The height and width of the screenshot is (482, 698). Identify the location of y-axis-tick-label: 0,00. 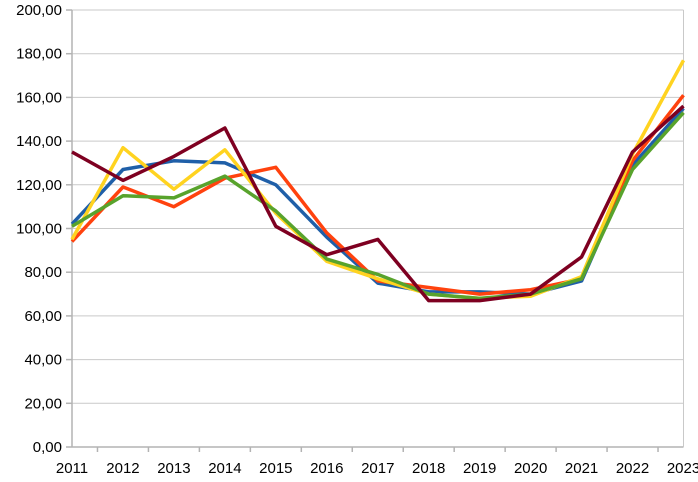
(47, 447).